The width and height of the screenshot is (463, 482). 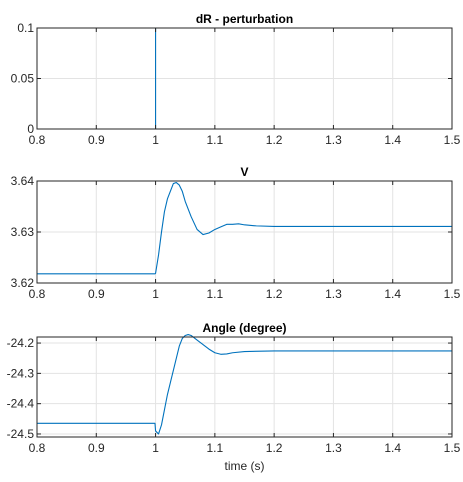 What do you see at coordinates (244, 19) in the screenshot?
I see `chart-title: dR - perturbation` at bounding box center [244, 19].